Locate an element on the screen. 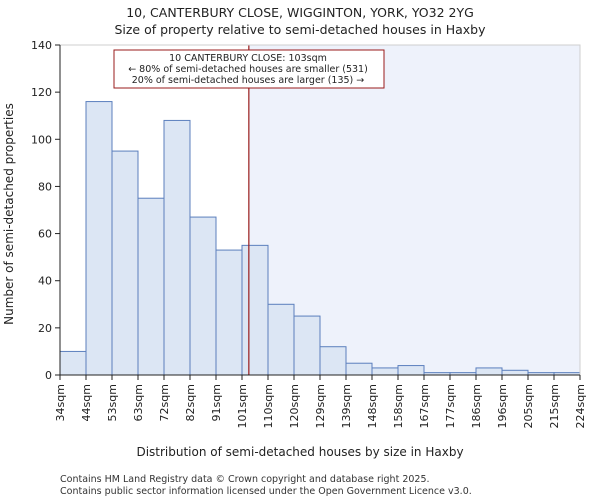 The width and height of the screenshot is (600, 500). x-tick-label-9: 120sqm is located at coordinates (294, 406).